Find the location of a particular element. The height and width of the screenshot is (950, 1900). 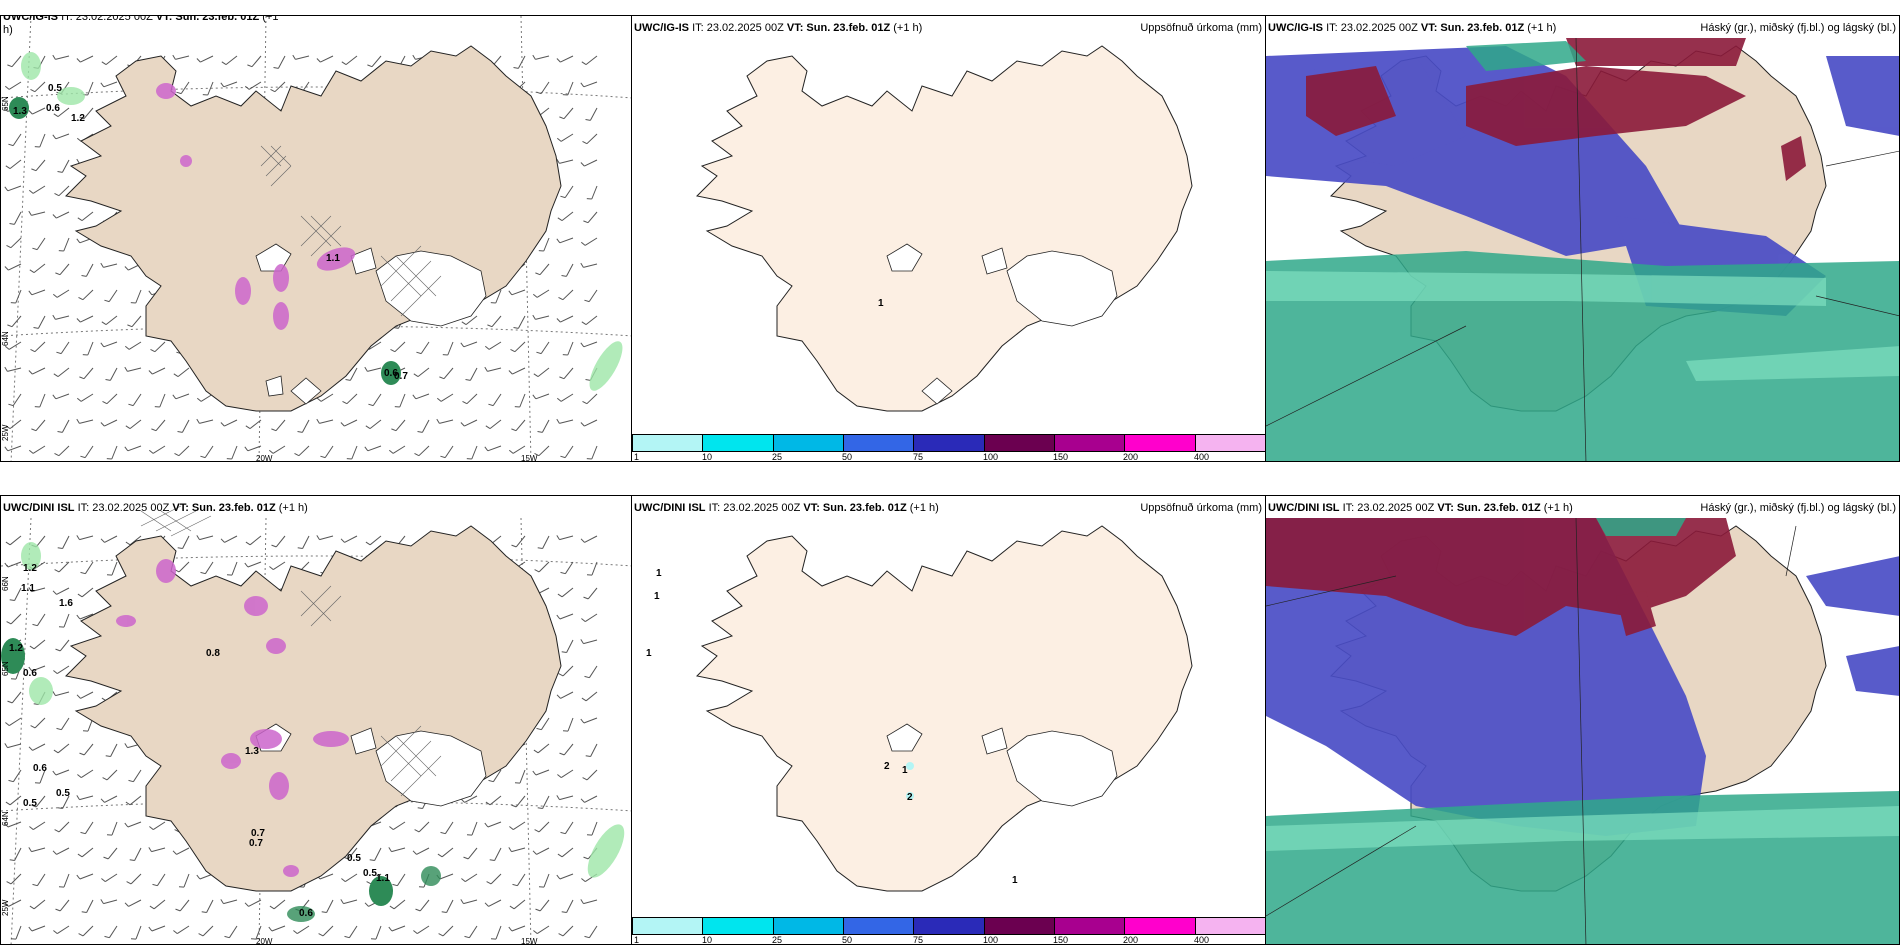

colorbar-tick: 10 is located at coordinates (707, 457).